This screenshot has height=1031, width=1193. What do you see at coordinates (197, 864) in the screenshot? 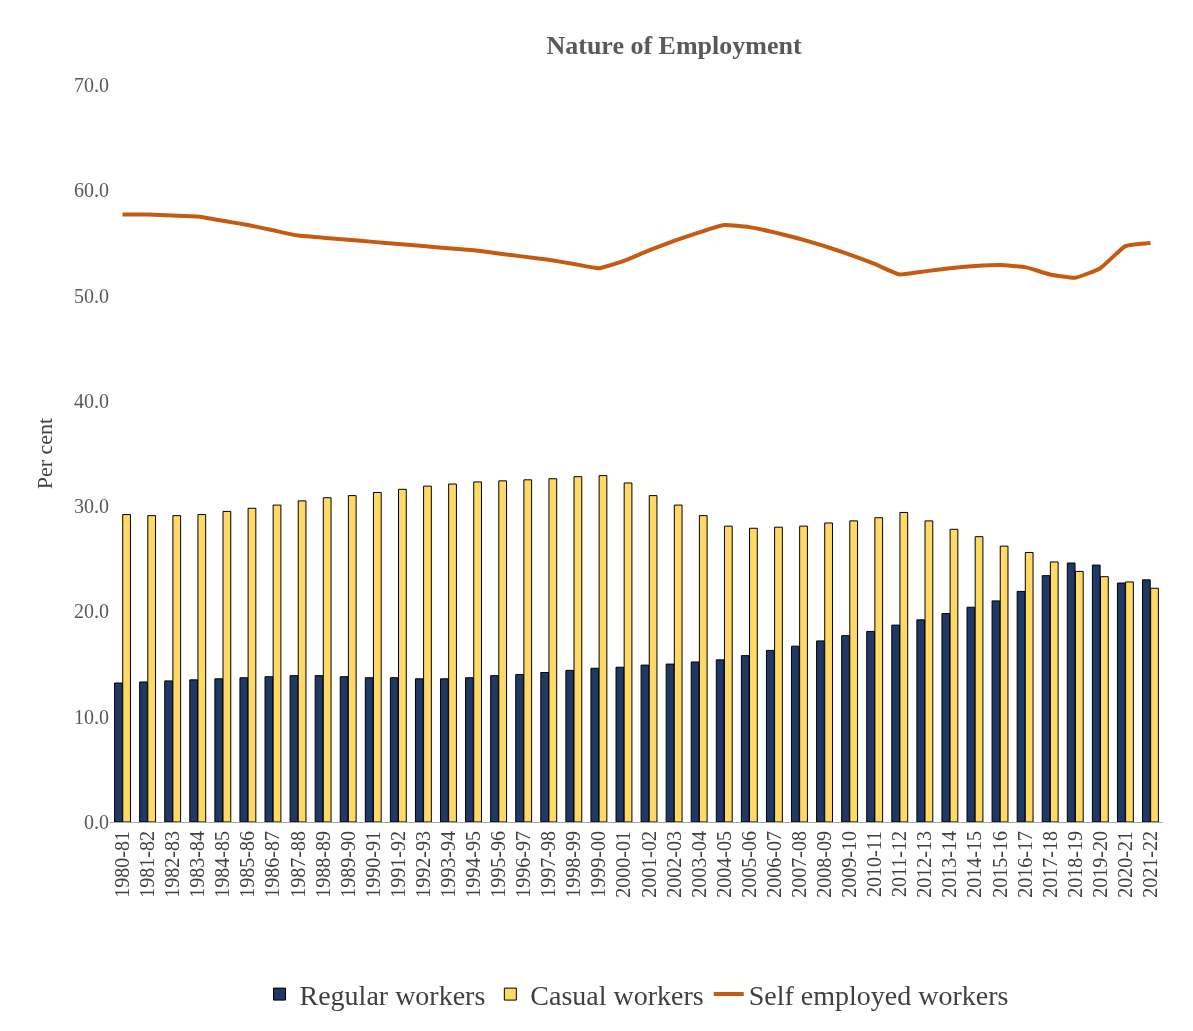
I see `x-tick-label: 1983-84` at bounding box center [197, 864].